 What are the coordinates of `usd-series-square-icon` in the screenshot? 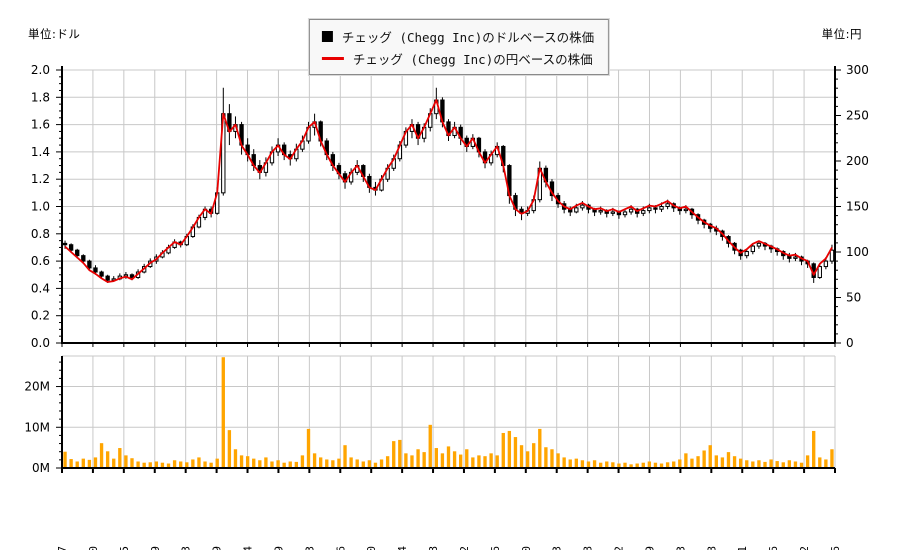 It's located at (327, 36).